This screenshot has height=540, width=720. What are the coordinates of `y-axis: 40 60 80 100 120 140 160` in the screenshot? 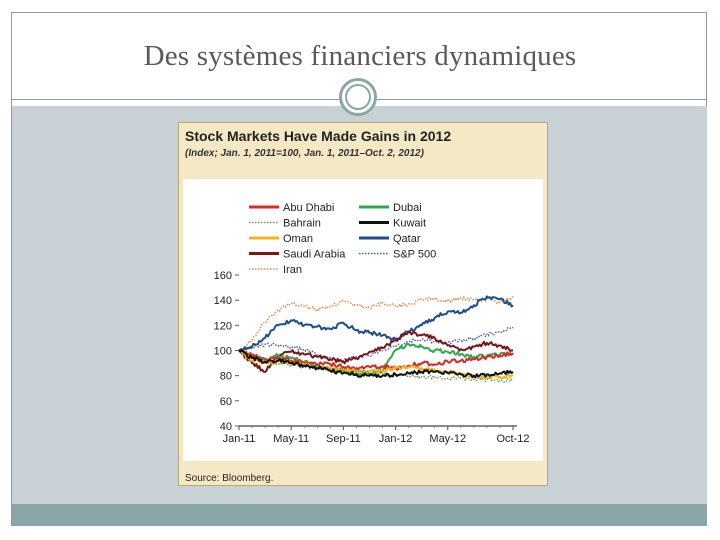 It's located at (226, 351).